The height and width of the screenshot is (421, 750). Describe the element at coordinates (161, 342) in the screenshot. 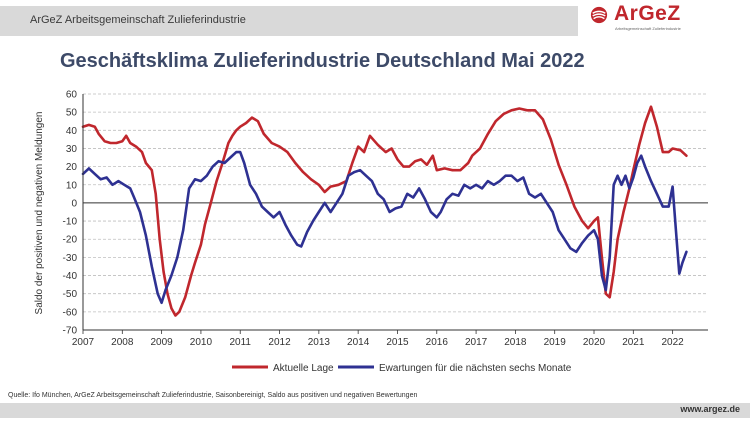

I see `x-tick-label: 2009` at that location.